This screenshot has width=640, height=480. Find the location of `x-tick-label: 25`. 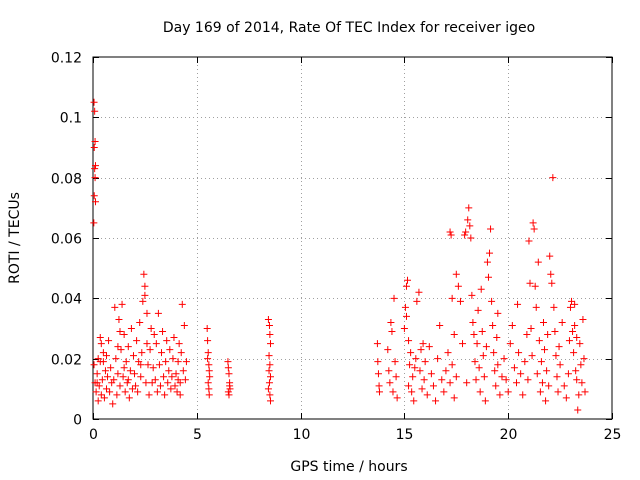

x-tick-label: 25 is located at coordinates (613, 435).